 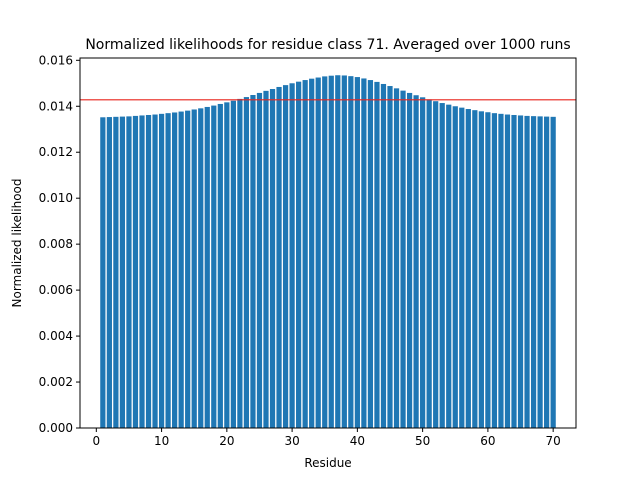 I want to click on y-tick-label: 0.008, so click(x=56, y=244).